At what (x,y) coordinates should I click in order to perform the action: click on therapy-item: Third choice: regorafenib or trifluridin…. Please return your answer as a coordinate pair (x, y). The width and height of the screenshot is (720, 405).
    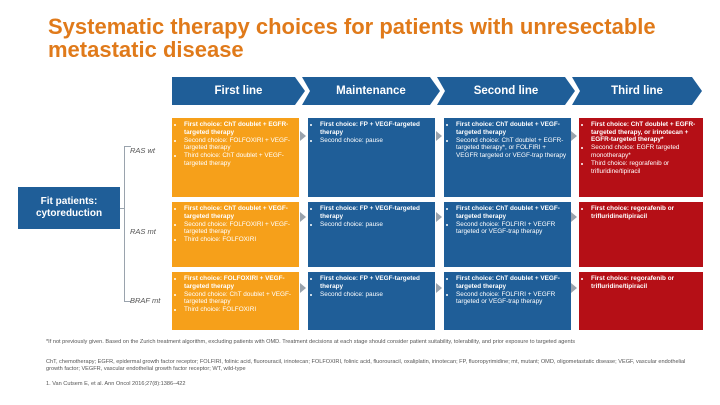
    Looking at the image, I should click on (645, 167).